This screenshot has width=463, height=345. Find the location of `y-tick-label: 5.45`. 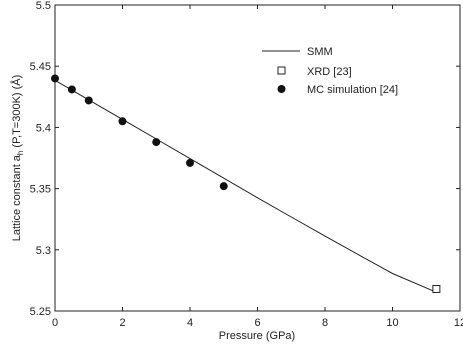

y-tick-label: 5.45 is located at coordinates (40, 67).